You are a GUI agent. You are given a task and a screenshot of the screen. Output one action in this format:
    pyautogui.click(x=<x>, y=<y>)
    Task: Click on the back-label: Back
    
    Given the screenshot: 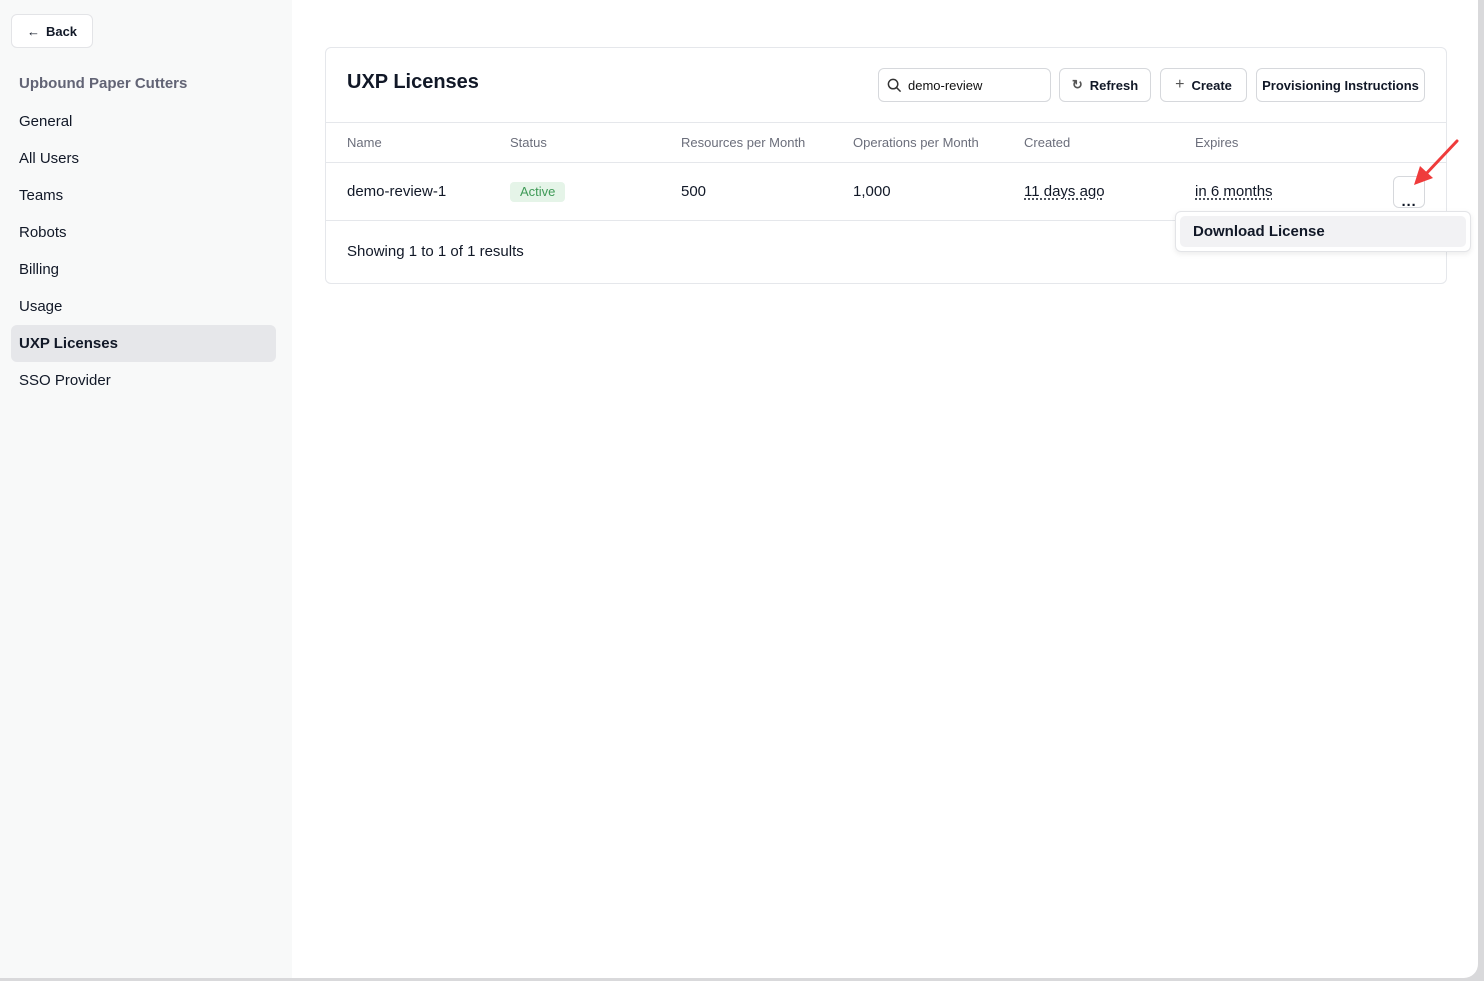 What is the action you would take?
    pyautogui.click(x=61, y=31)
    